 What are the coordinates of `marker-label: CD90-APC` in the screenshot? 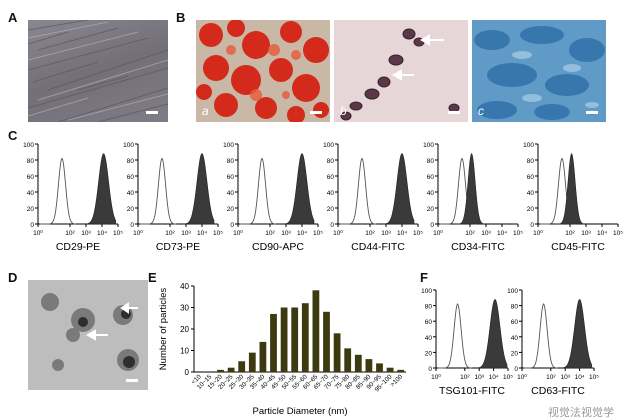 It's located at (278, 247).